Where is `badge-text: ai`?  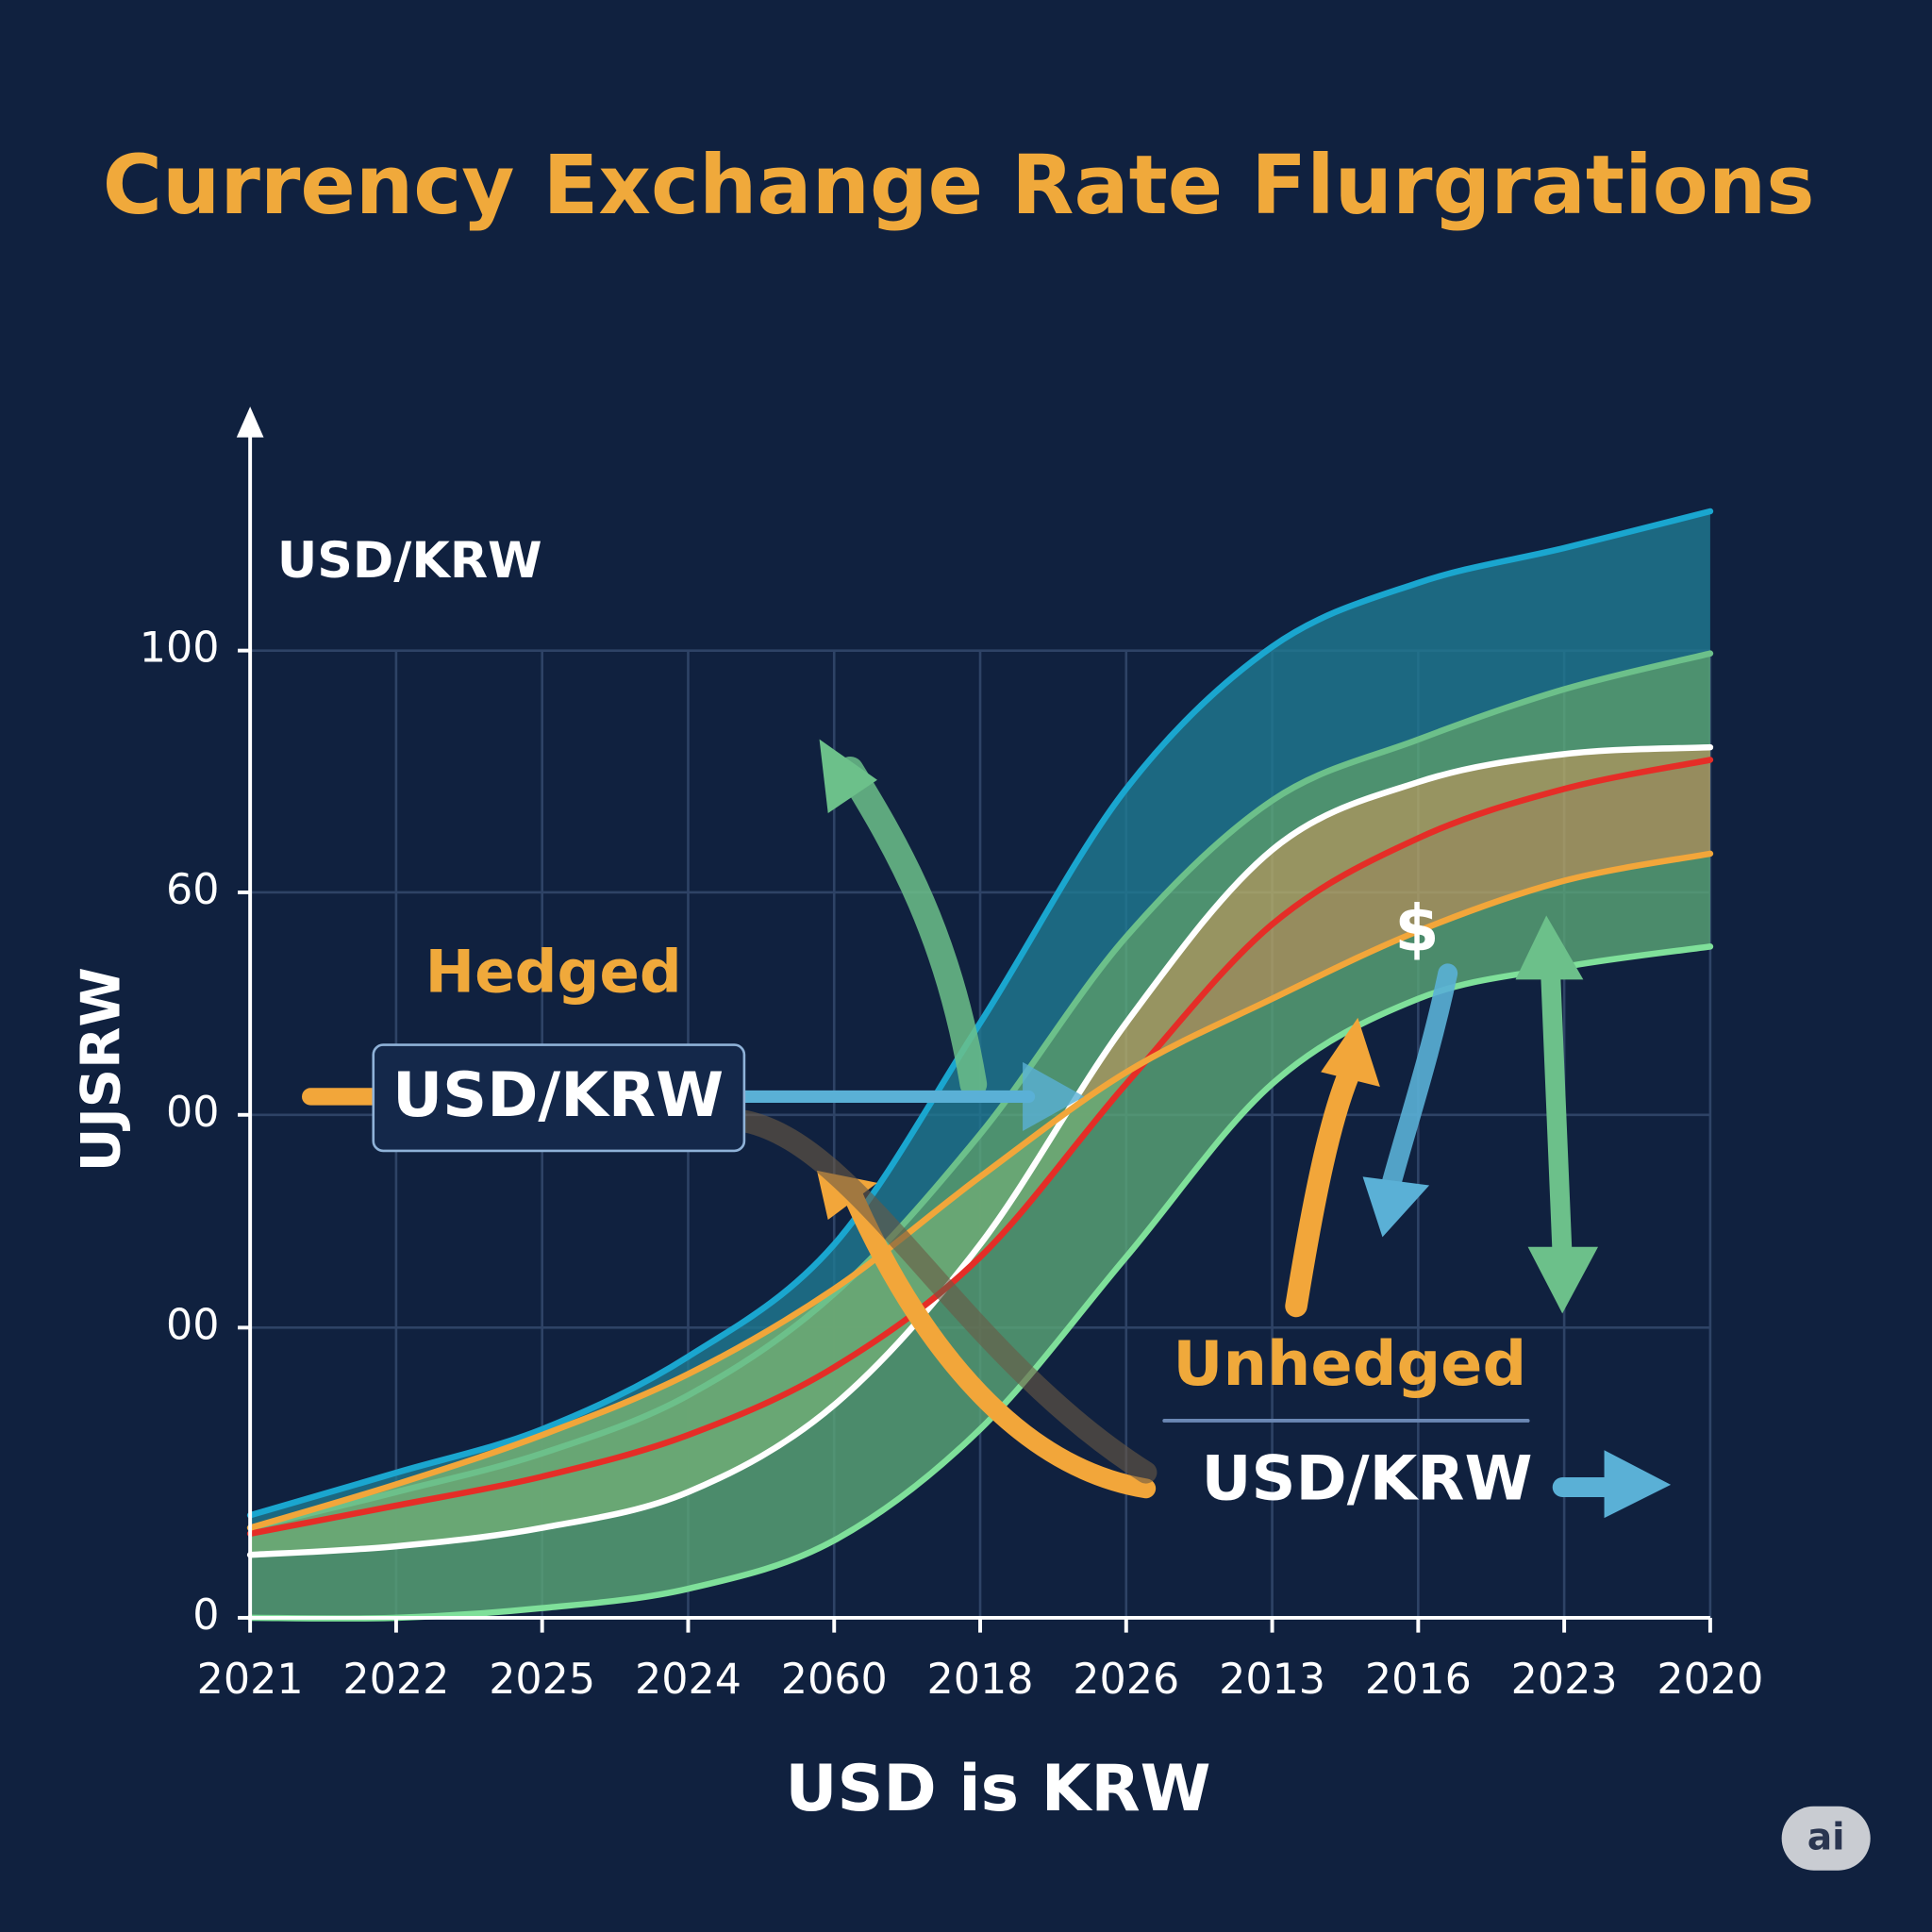 badge-text: ai is located at coordinates (1826, 1838).